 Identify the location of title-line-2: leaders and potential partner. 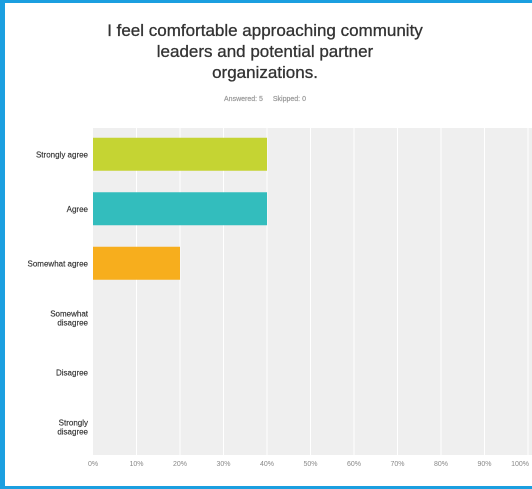
(265, 51).